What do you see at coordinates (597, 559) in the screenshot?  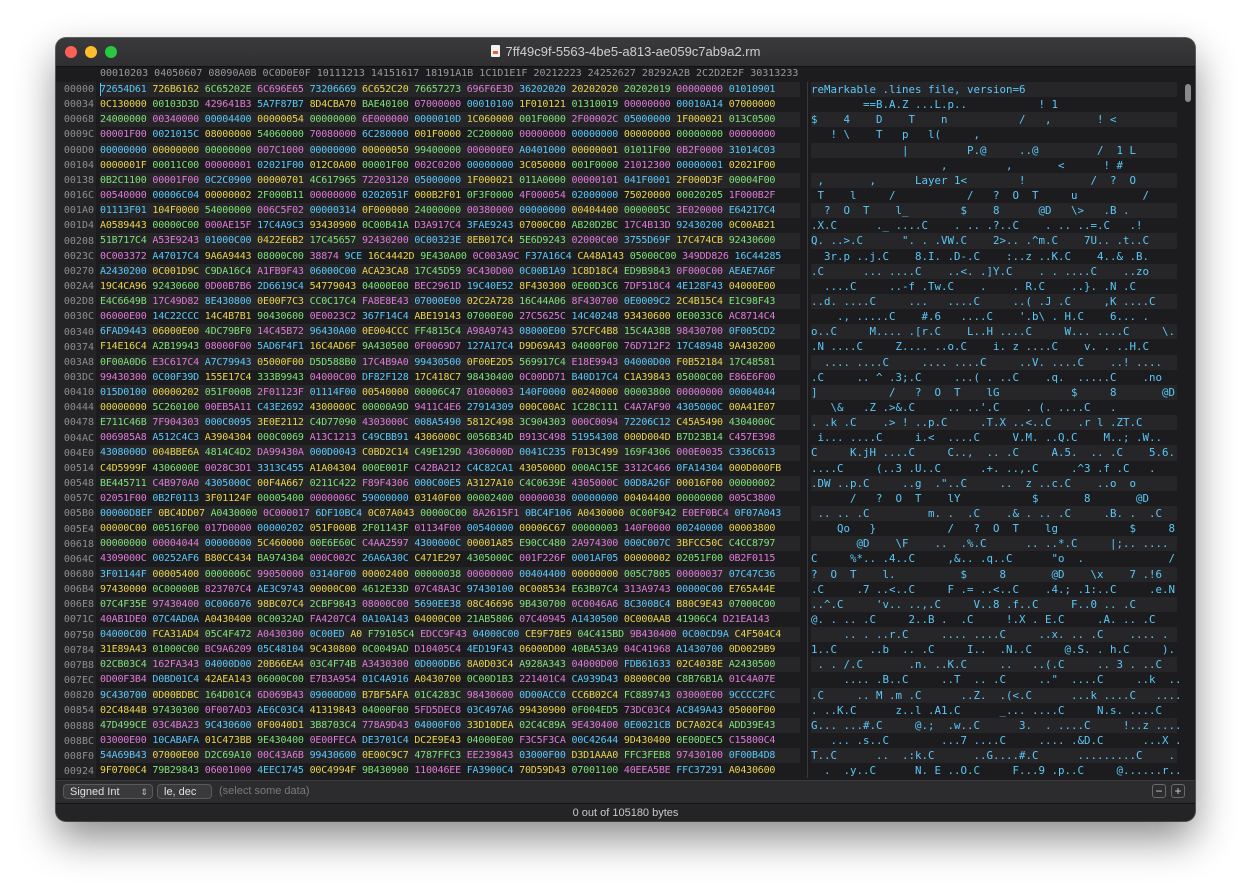 I see `hex-byte-group: 0001AF05` at bounding box center [597, 559].